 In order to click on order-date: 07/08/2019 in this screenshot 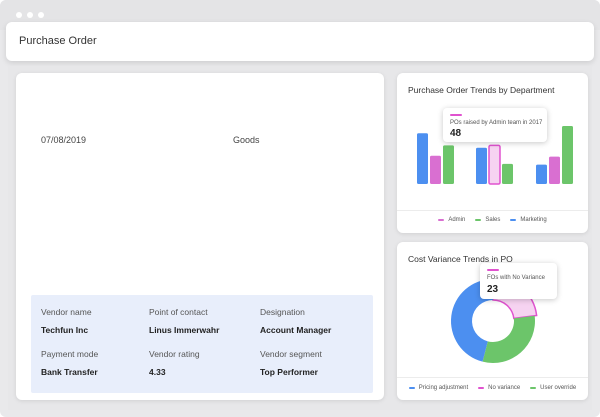, I will do `click(64, 140)`.